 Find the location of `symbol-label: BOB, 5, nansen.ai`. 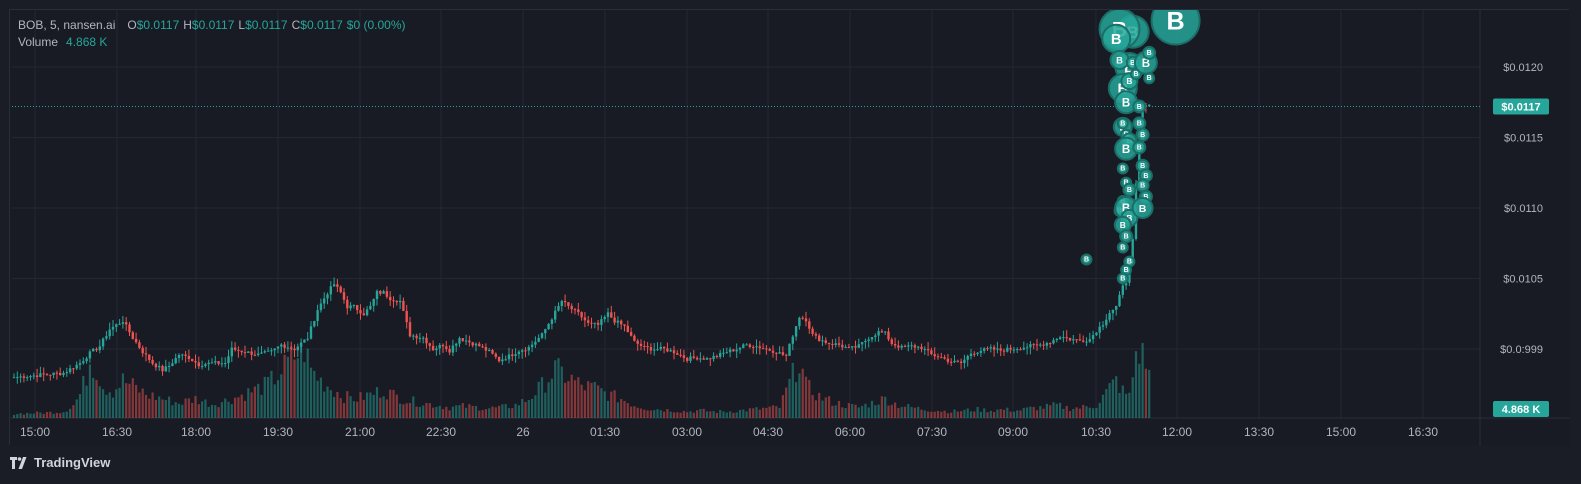

symbol-label: BOB, 5, nansen.ai is located at coordinates (67, 25).